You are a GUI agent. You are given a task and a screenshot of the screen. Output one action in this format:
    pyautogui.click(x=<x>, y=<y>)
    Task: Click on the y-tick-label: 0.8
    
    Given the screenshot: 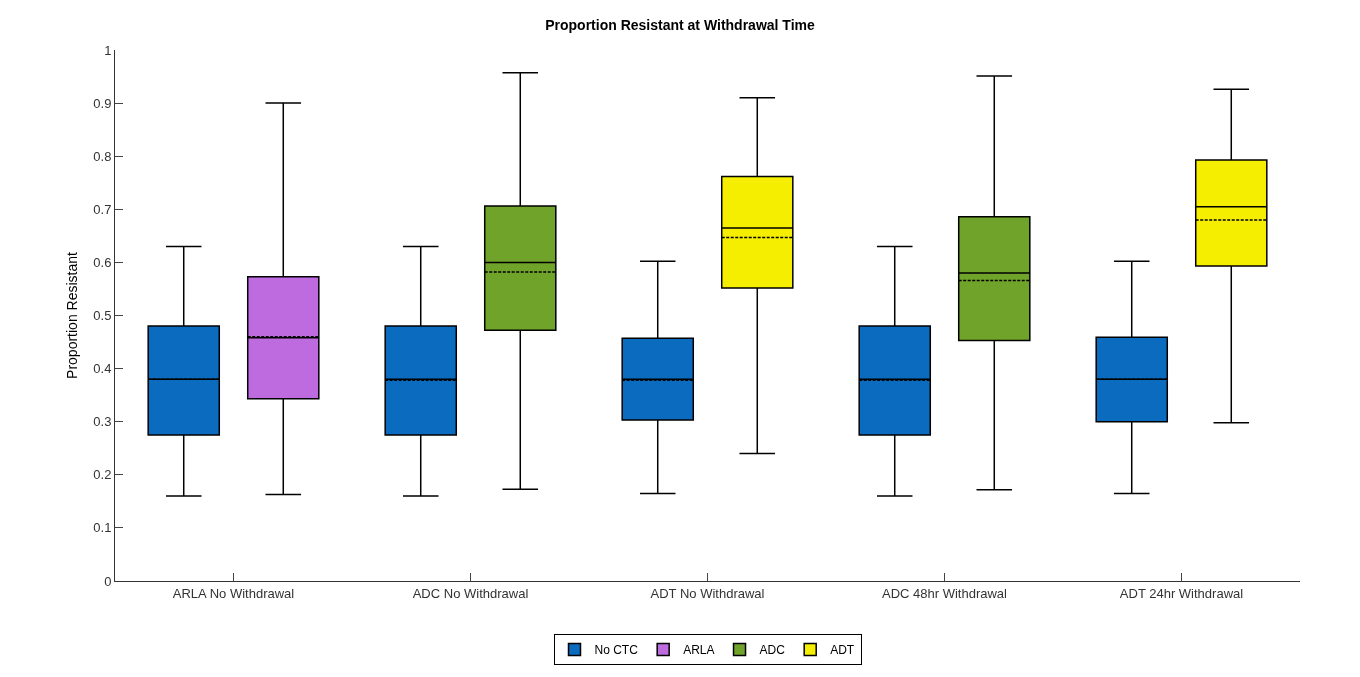 What is the action you would take?
    pyautogui.click(x=102, y=156)
    